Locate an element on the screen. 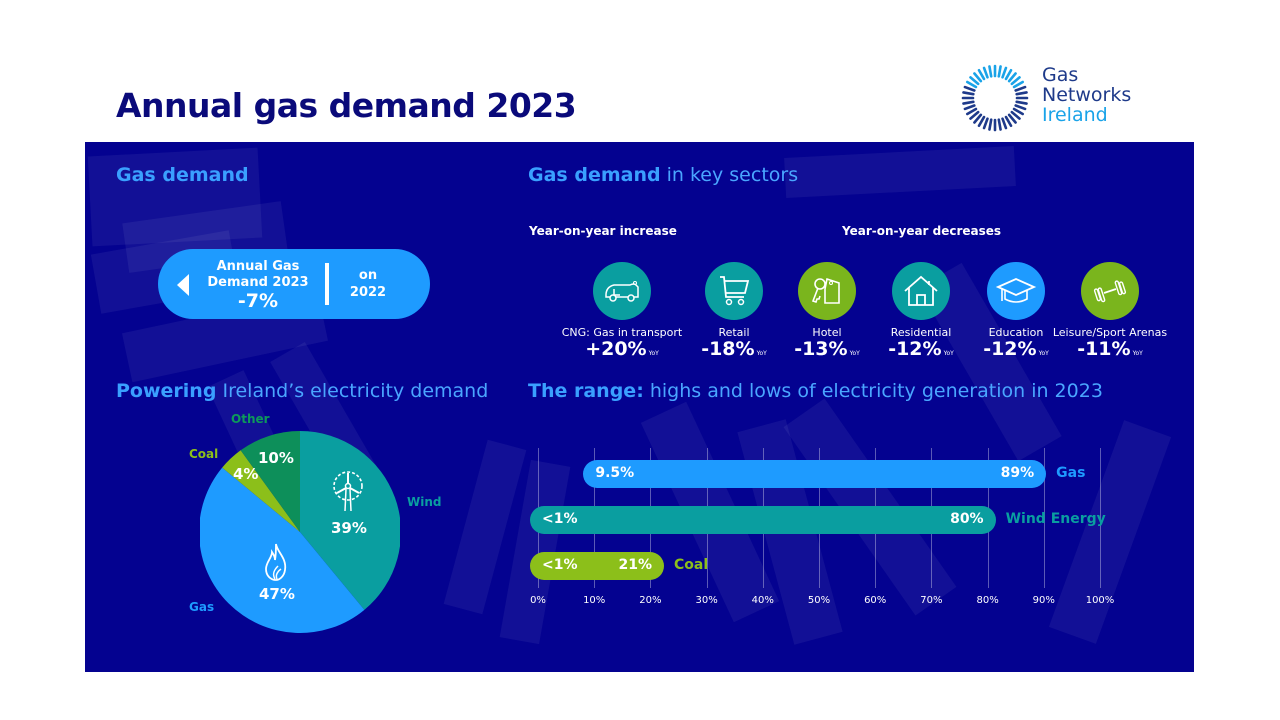  sector-label: Education is located at coordinates (1016, 332).